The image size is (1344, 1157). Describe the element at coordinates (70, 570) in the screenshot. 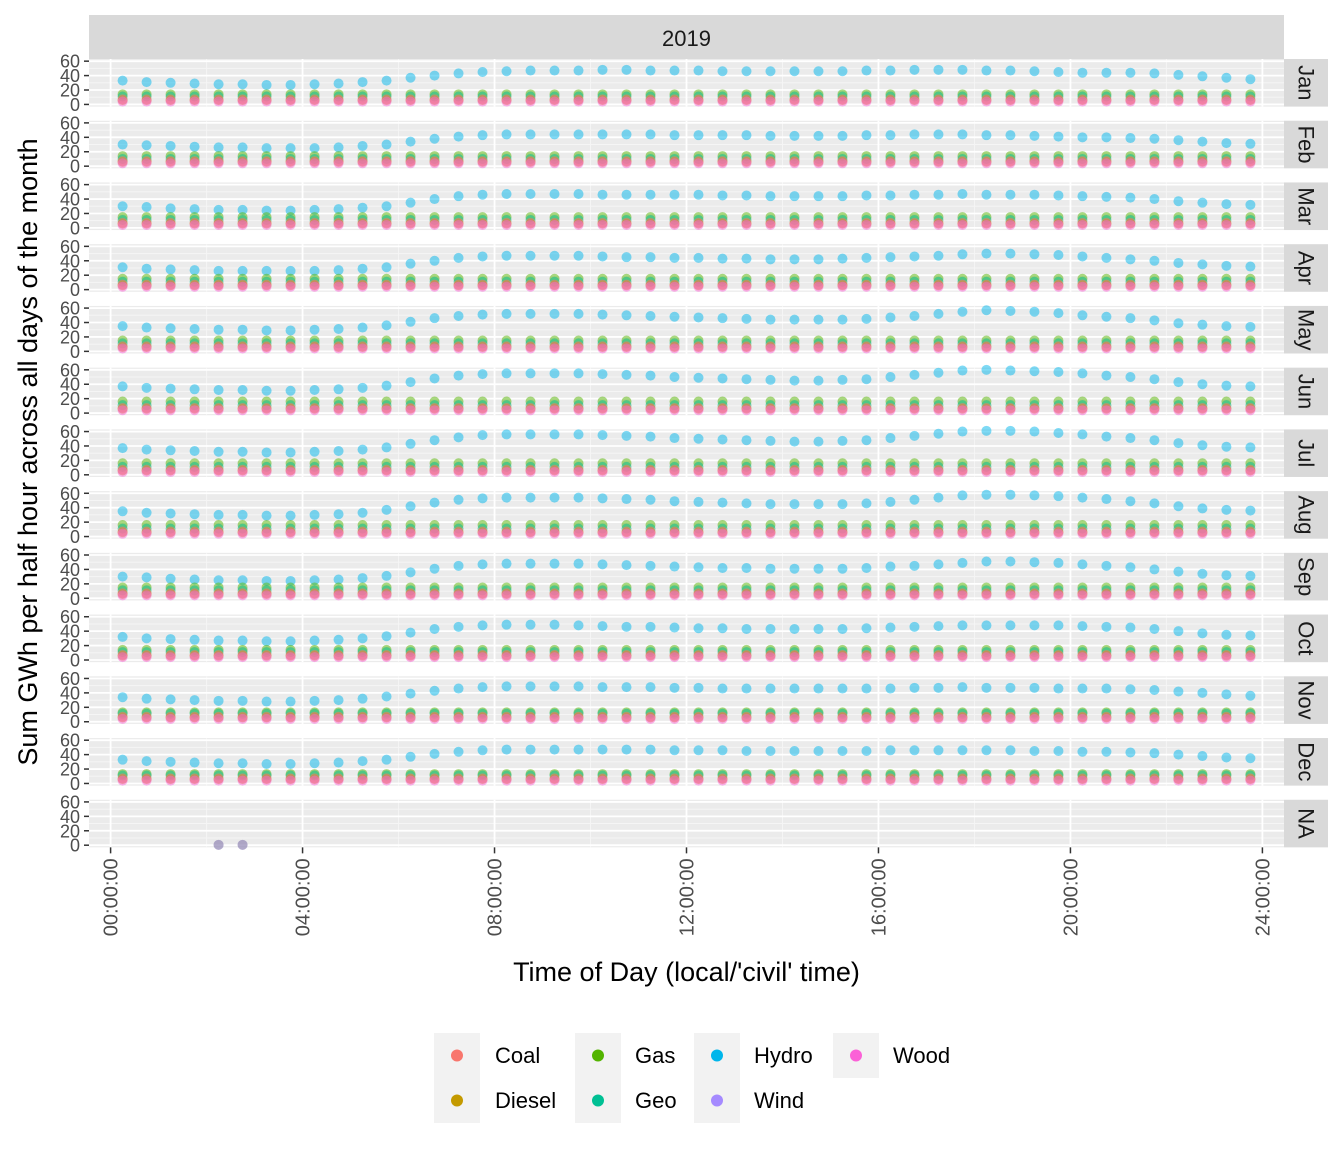

I see `y-tick-label: 40` at that location.